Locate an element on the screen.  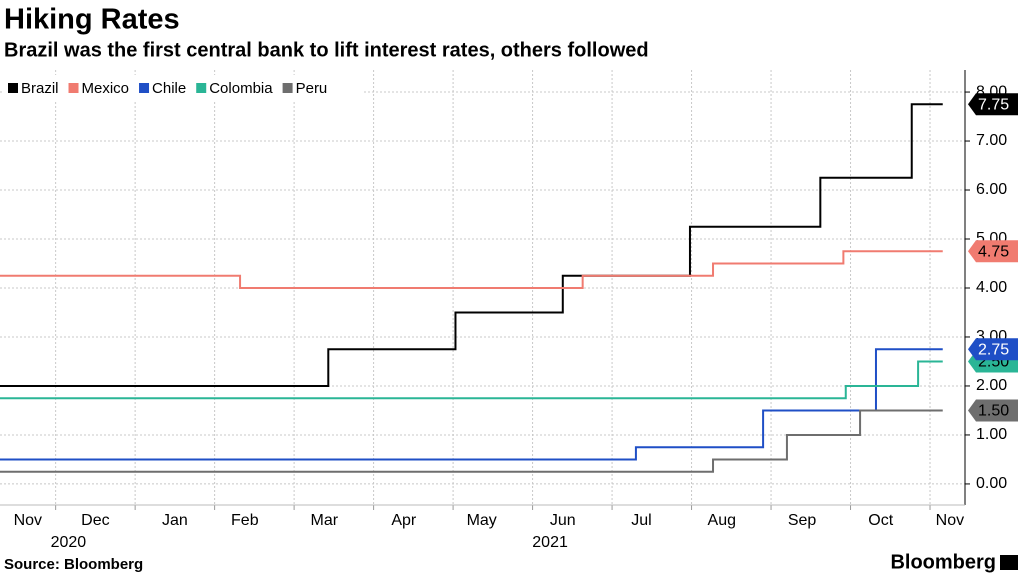
x-tick-label: Feb is located at coordinates (245, 520).